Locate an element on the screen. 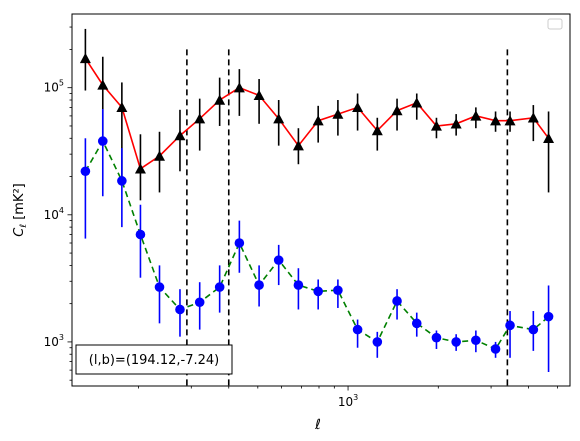 The width and height of the screenshot is (580, 441). legend-box is located at coordinates (555, 24).